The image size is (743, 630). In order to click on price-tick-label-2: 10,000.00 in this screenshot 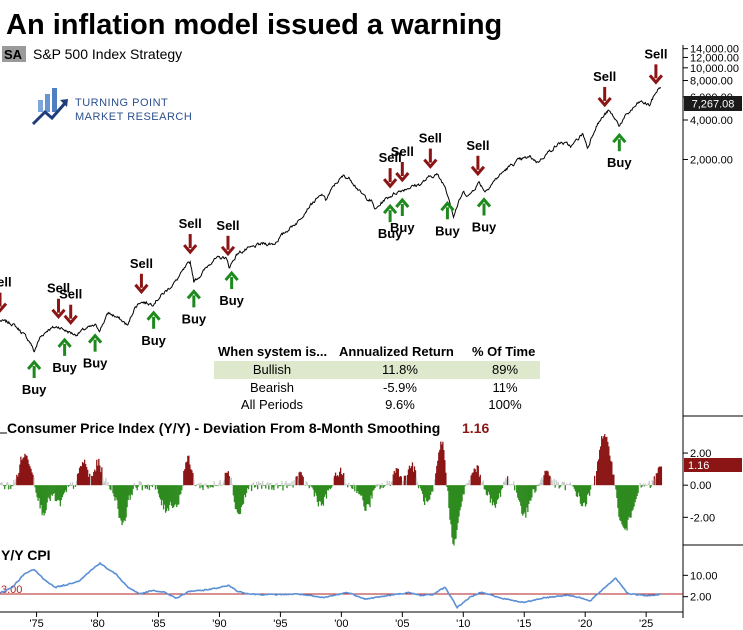, I will do `click(714, 69)`.